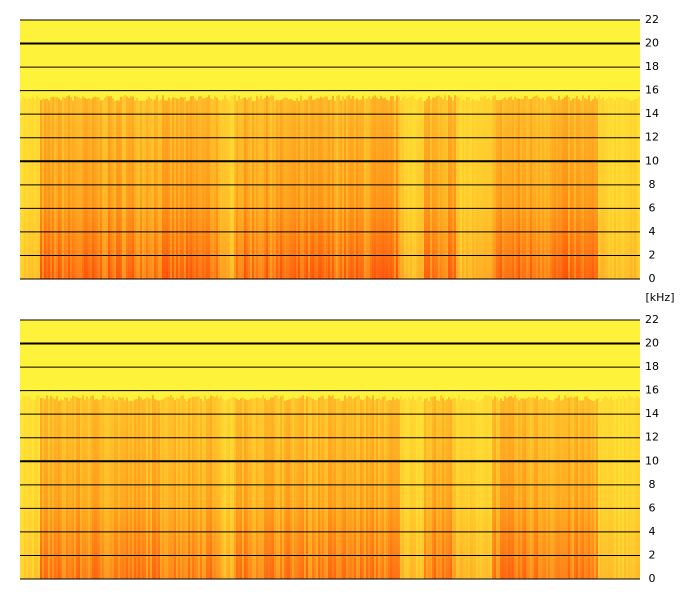 This screenshot has width=683, height=600. What do you see at coordinates (652, 507) in the screenshot?
I see `y-tick-label: 6` at bounding box center [652, 507].